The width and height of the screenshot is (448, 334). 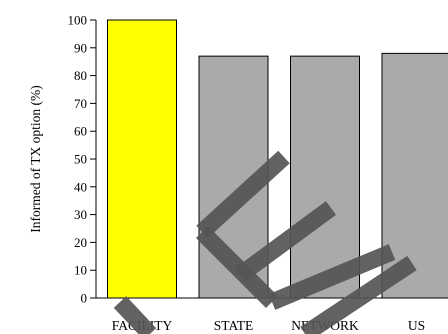 What do you see at coordinates (78, 20) in the screenshot?
I see `y-tick-label: 100` at bounding box center [78, 20].